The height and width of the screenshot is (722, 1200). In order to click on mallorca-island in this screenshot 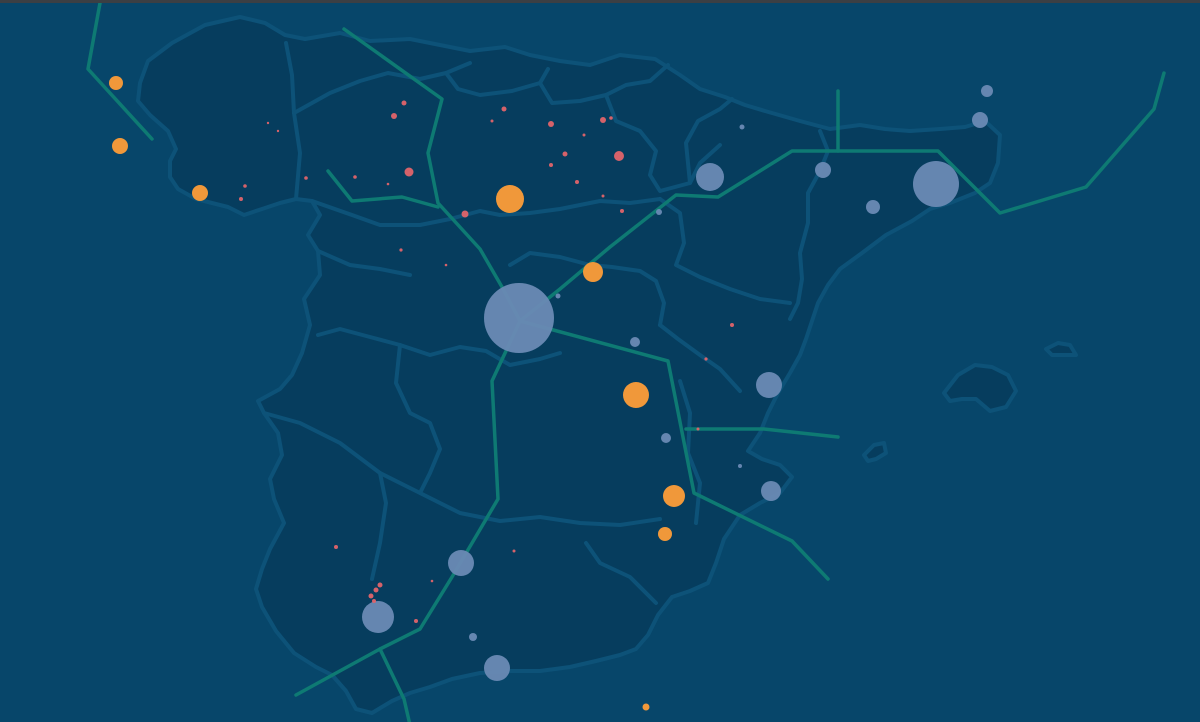, I will do `click(980, 388)`.